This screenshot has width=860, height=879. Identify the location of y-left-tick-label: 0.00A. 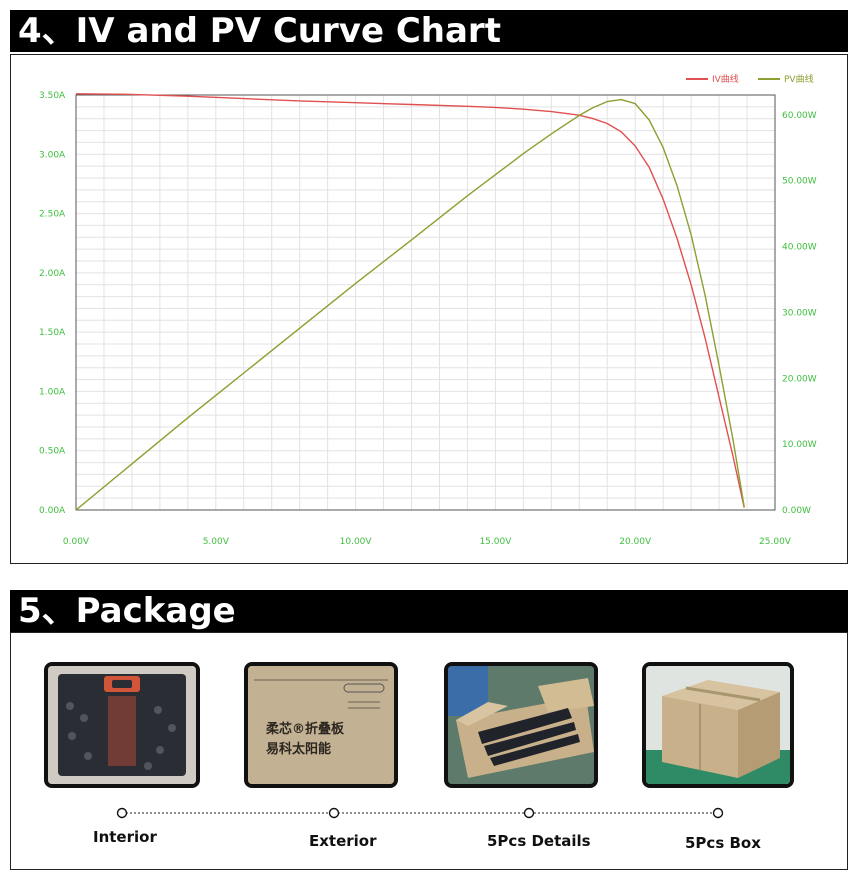
(52, 511).